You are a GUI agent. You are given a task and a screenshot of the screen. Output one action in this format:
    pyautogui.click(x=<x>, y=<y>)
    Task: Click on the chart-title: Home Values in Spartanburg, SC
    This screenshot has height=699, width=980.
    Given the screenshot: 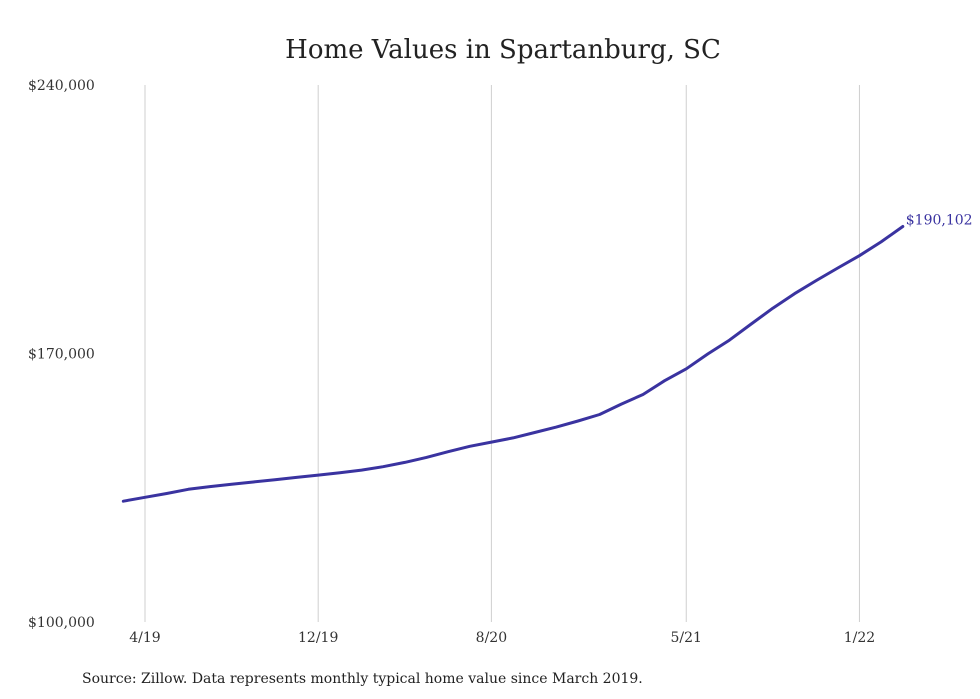 What is the action you would take?
    pyautogui.click(x=503, y=50)
    